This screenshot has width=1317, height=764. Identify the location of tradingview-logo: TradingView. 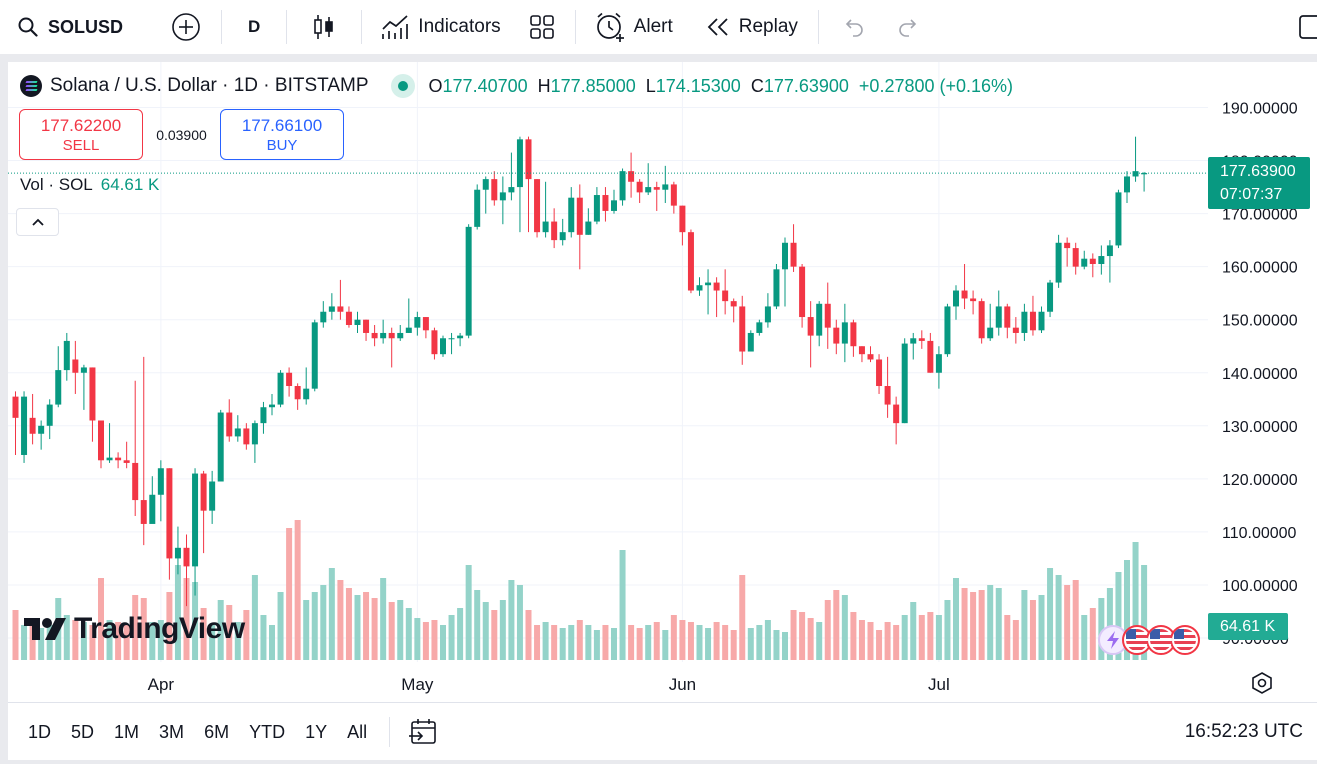
(133, 629).